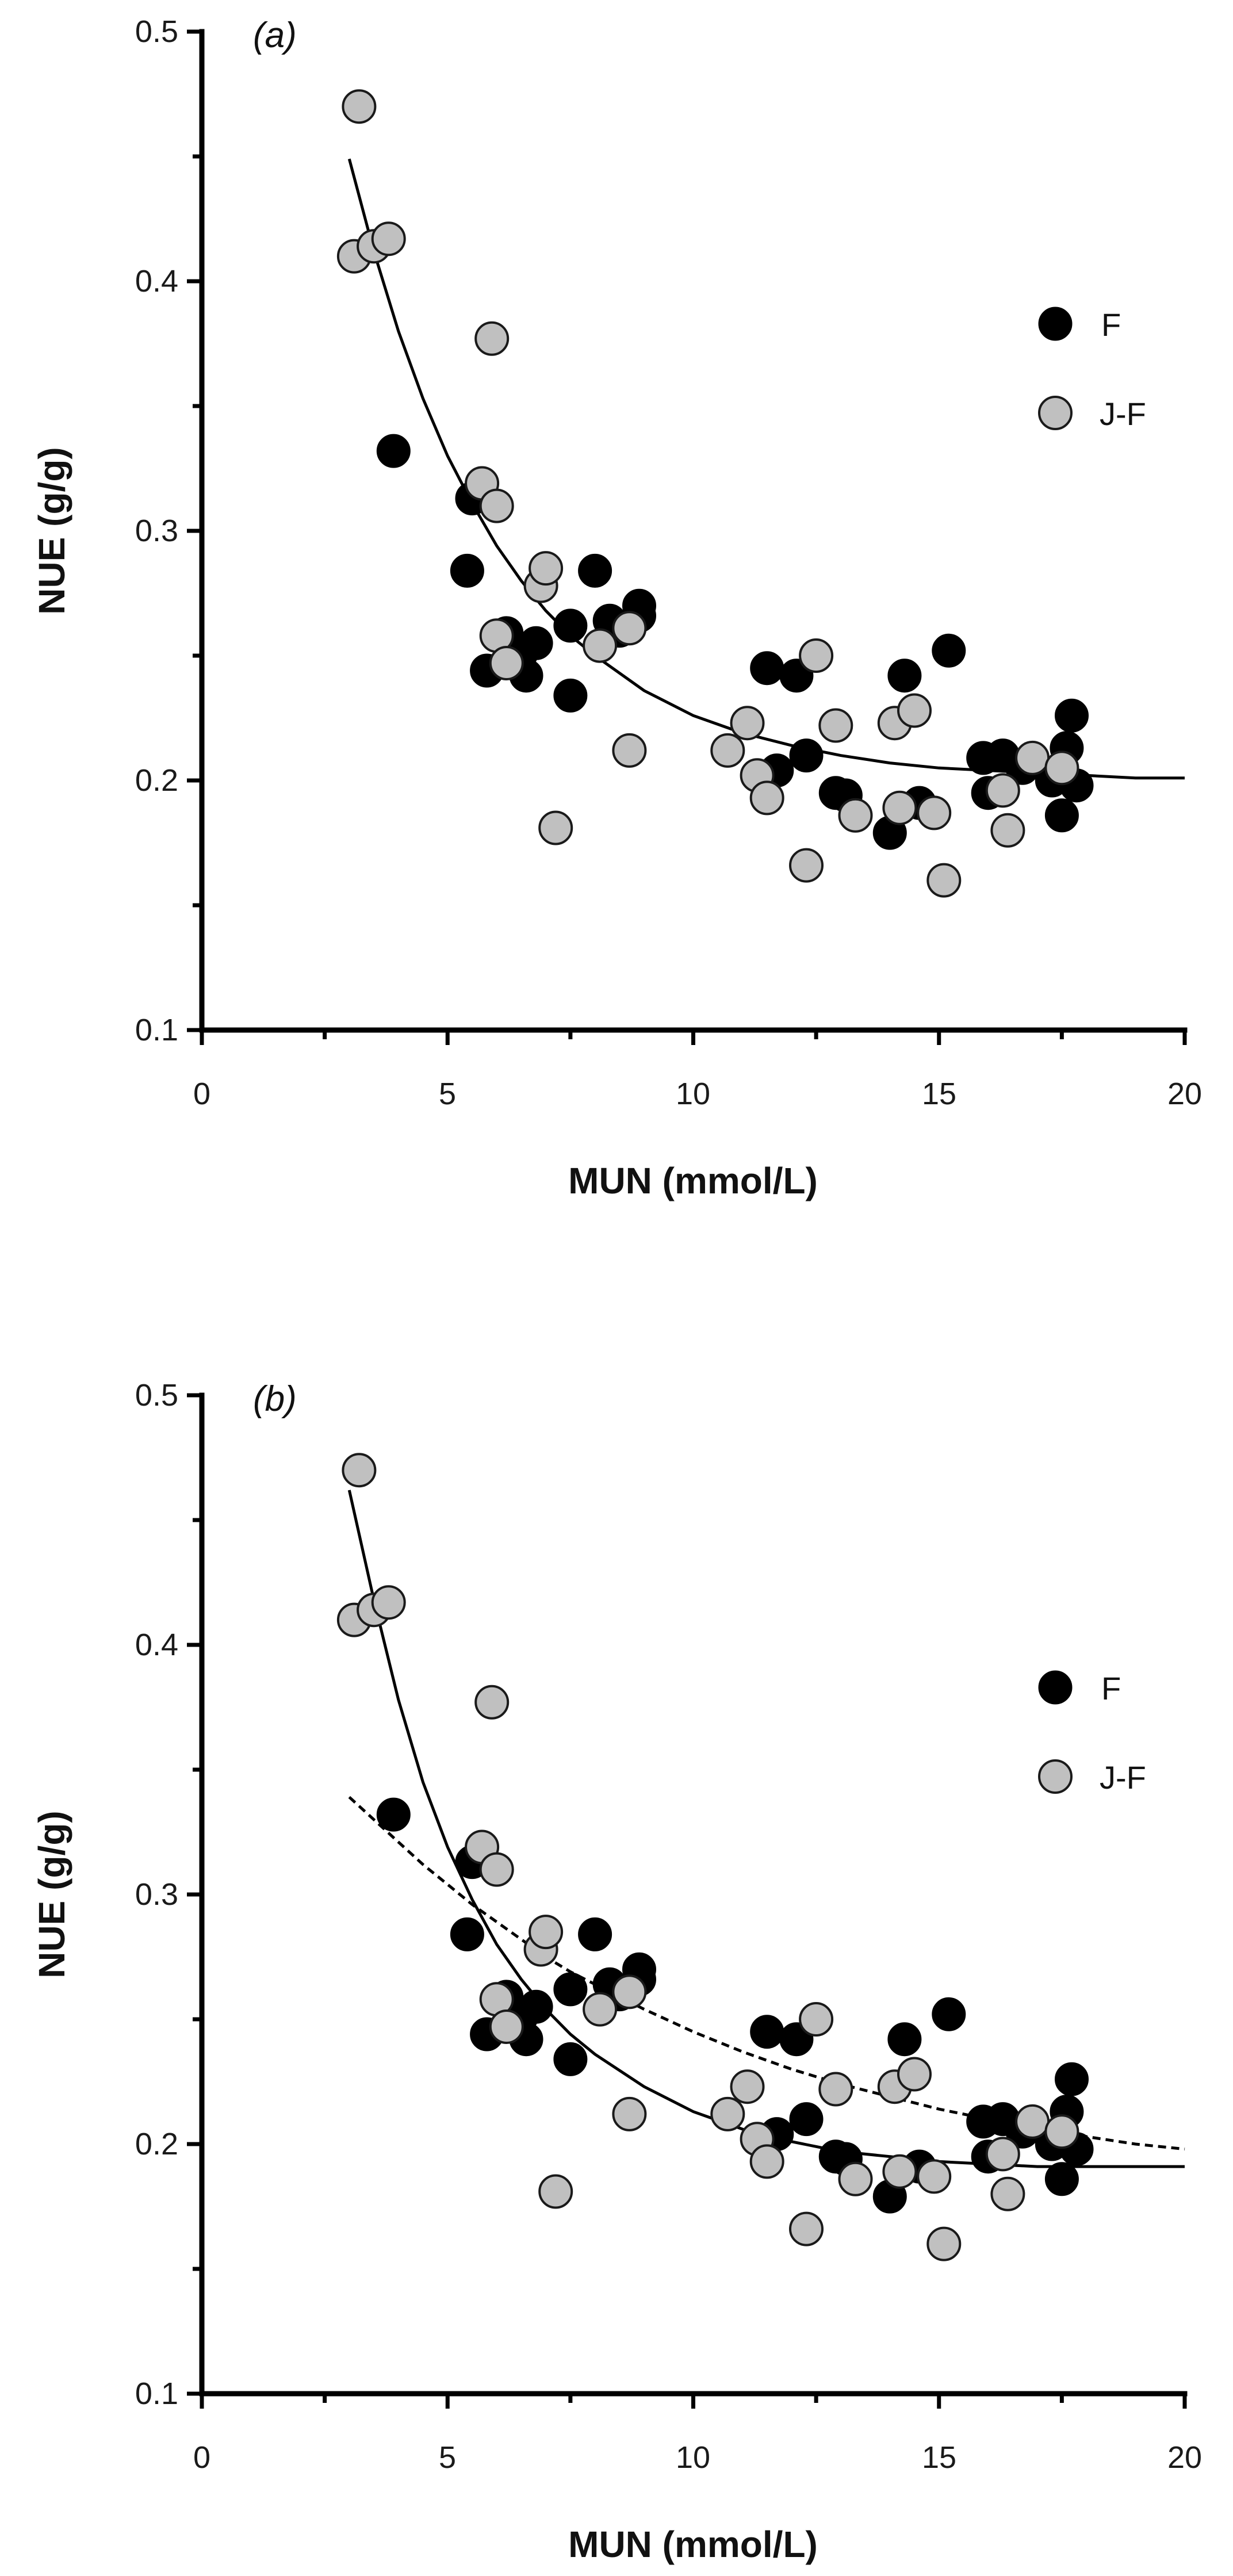 Image resolution: width=1233 pixels, height=2576 pixels. I want to click on legend-marker-jf, so click(1055, 1776).